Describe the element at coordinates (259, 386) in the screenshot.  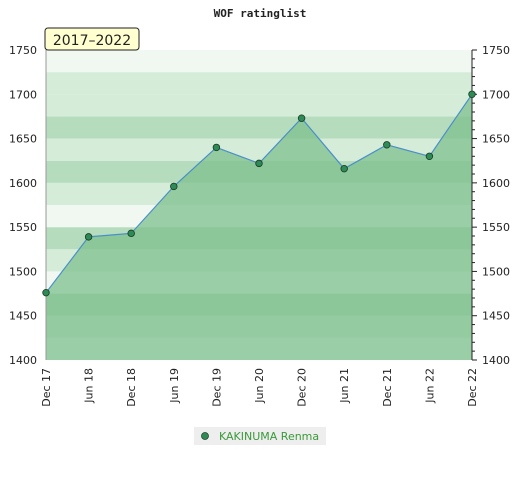
I see `x-tick-label: Jun 20` at that location.